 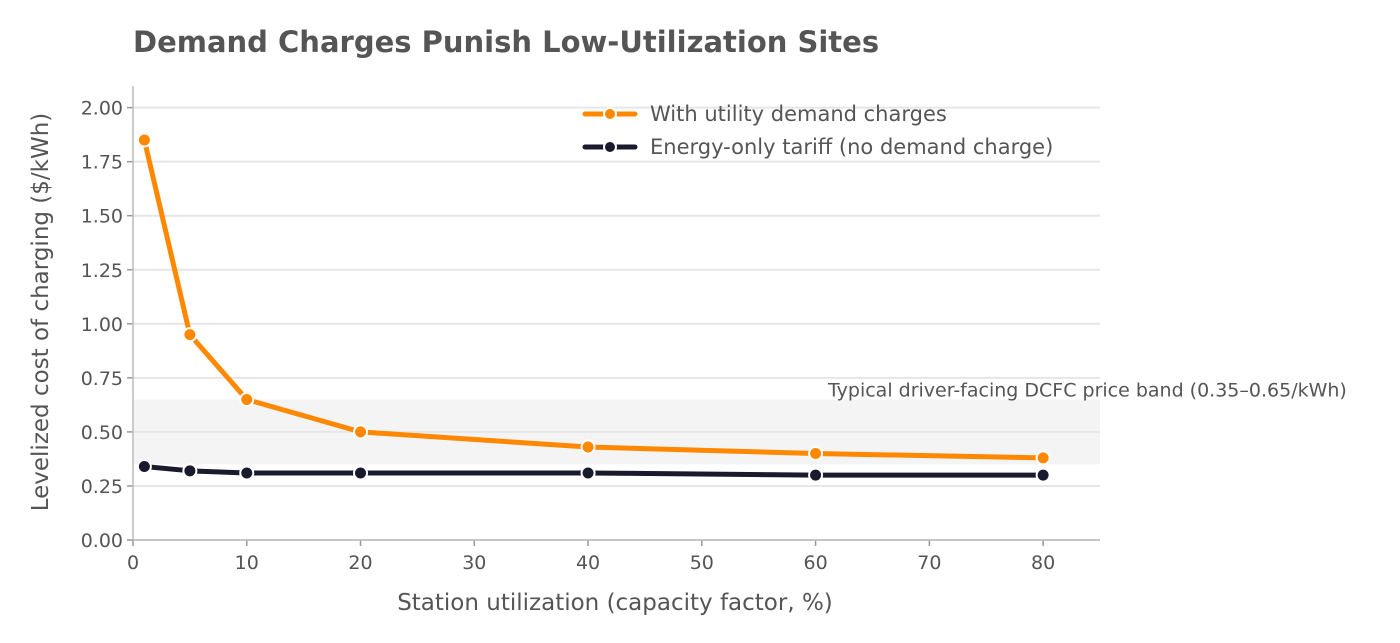 What do you see at coordinates (360, 563) in the screenshot?
I see `x-tick-label: 20` at bounding box center [360, 563].